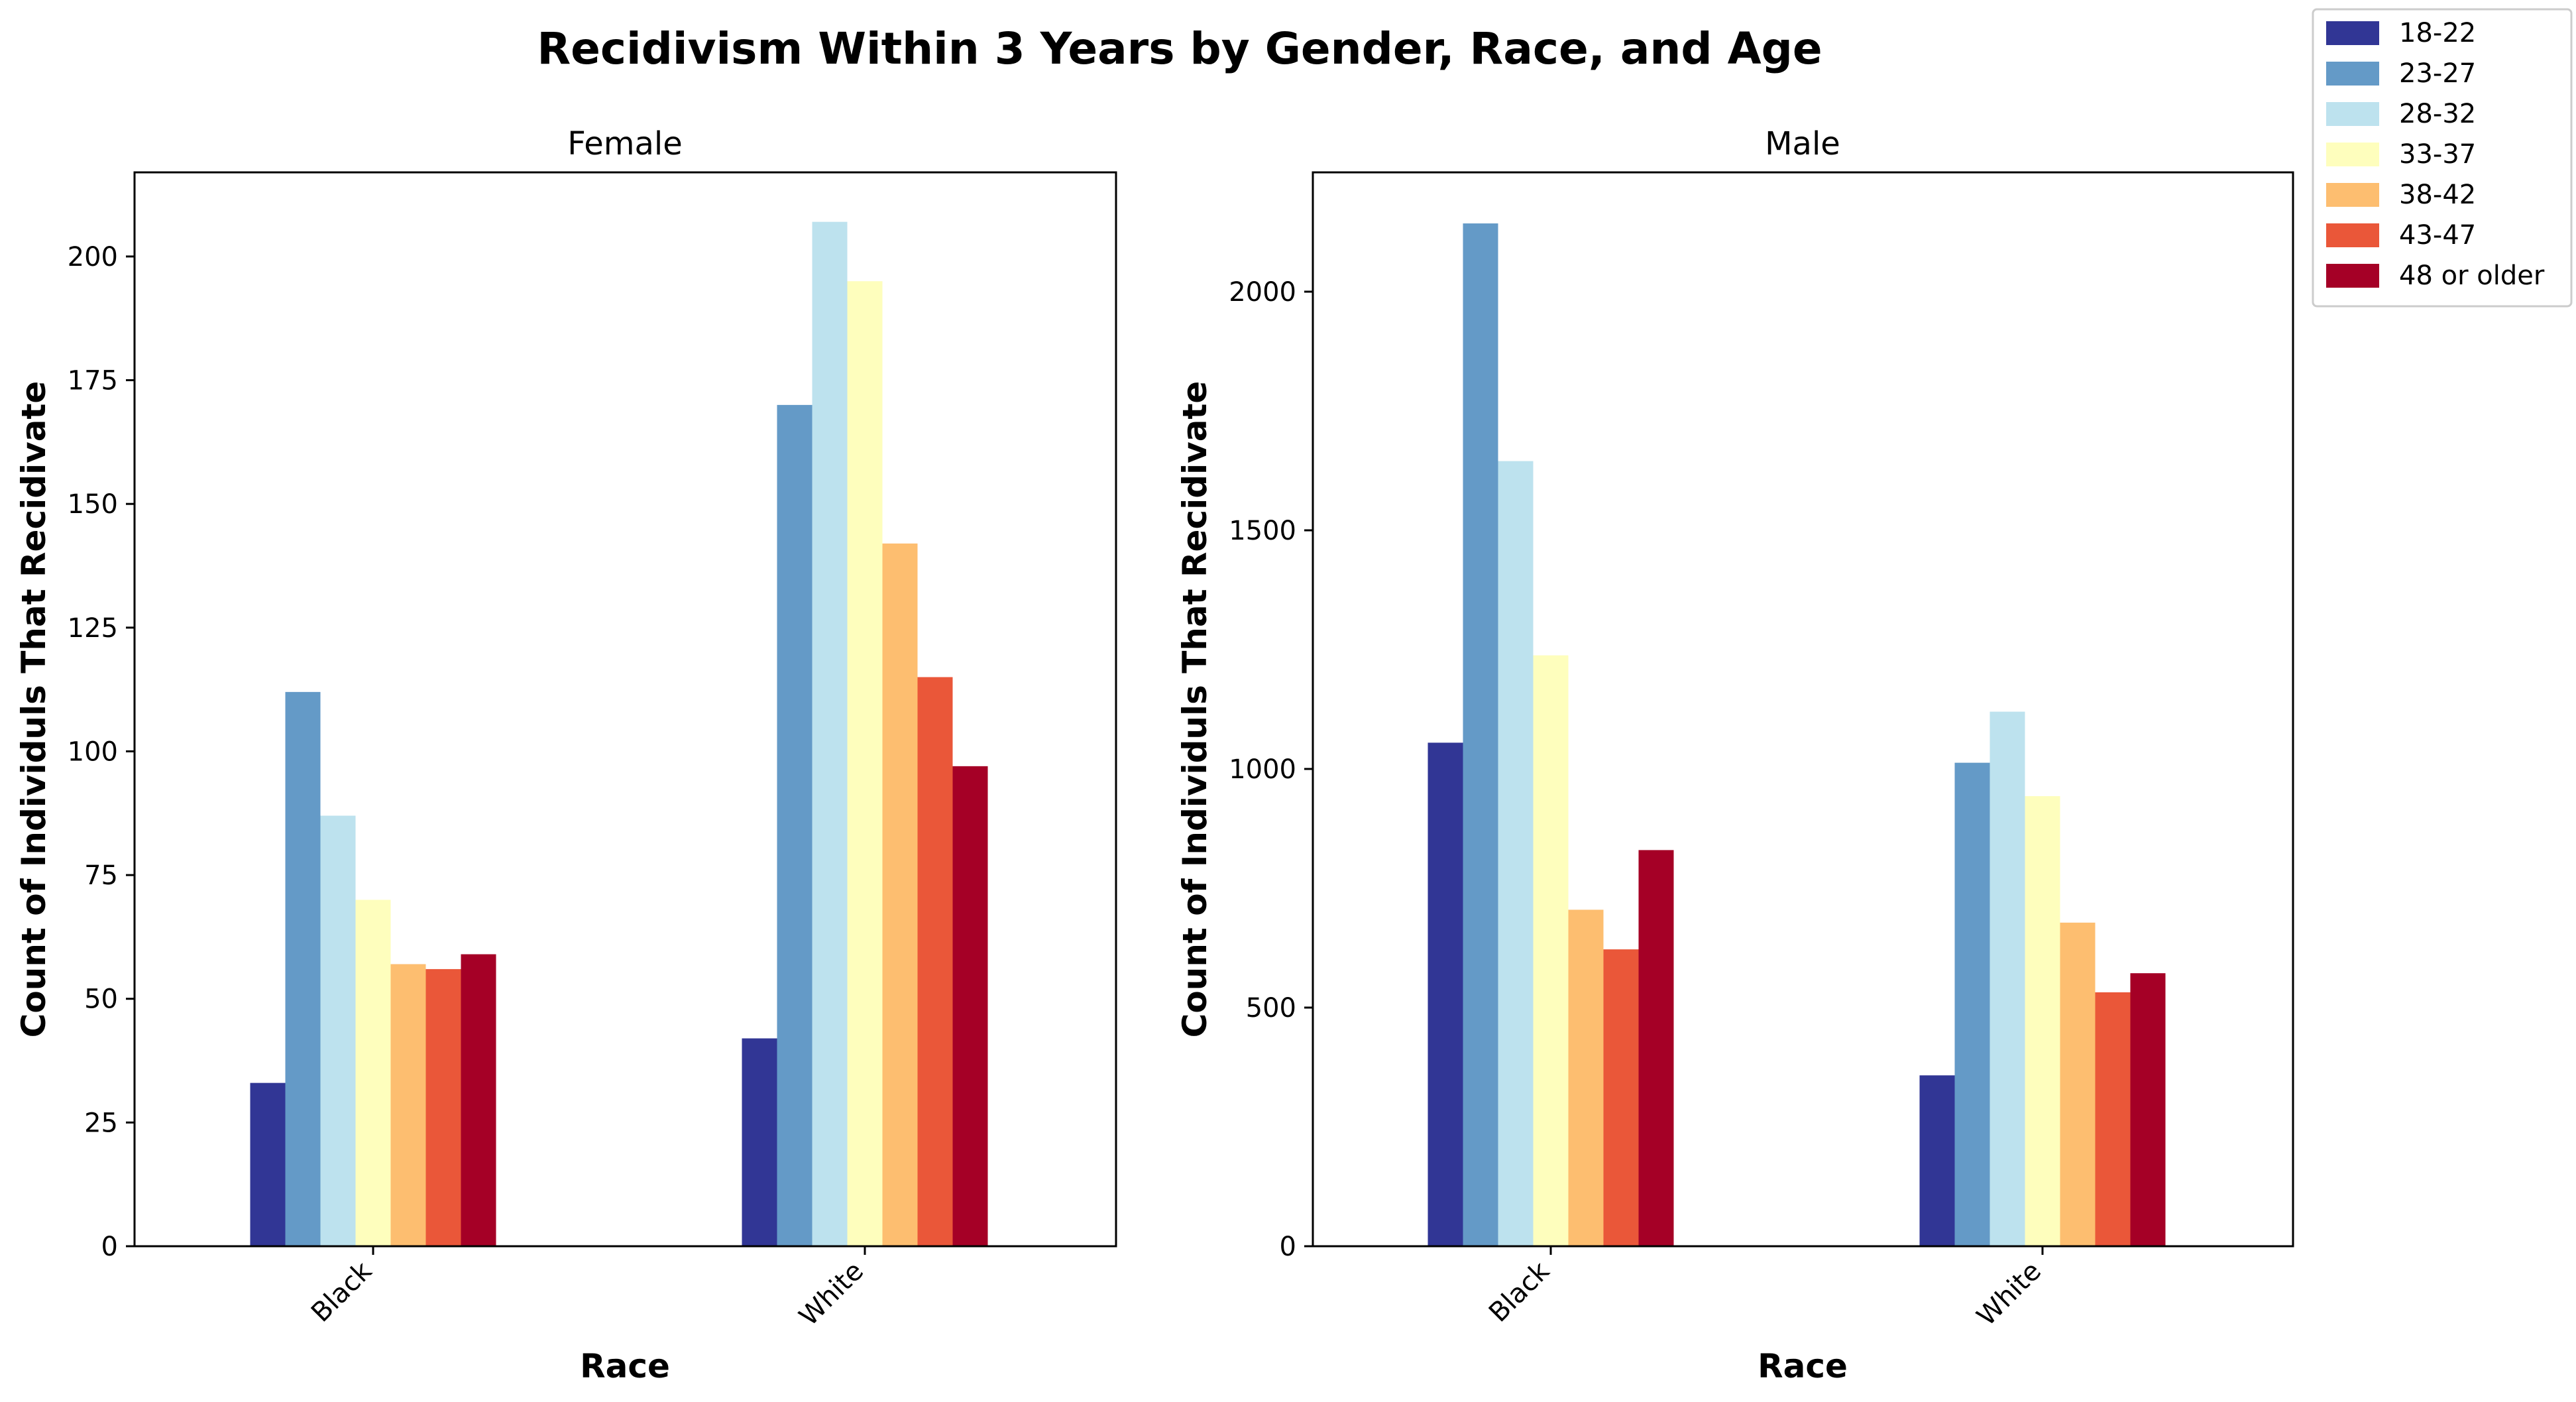 The width and height of the screenshot is (2576, 1402). What do you see at coordinates (2437, 235) in the screenshot?
I see `legend-label: 43-47` at bounding box center [2437, 235].